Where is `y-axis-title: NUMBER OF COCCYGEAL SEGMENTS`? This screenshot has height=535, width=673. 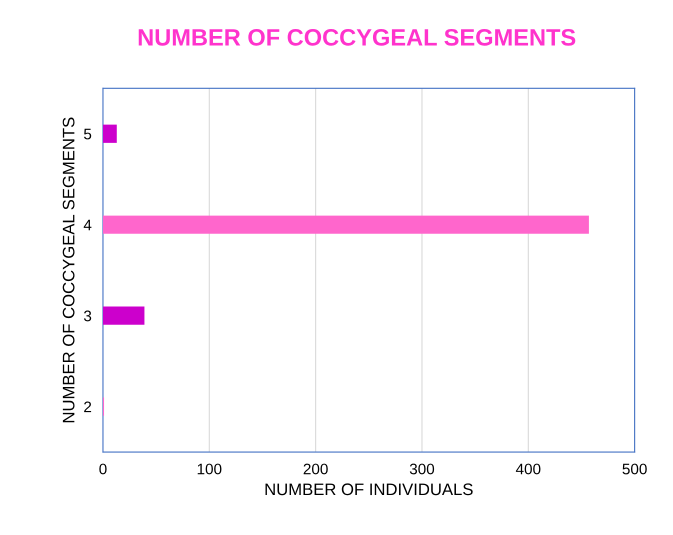 y-axis-title: NUMBER OF COCCYGEAL SEGMENTS is located at coordinates (68, 270).